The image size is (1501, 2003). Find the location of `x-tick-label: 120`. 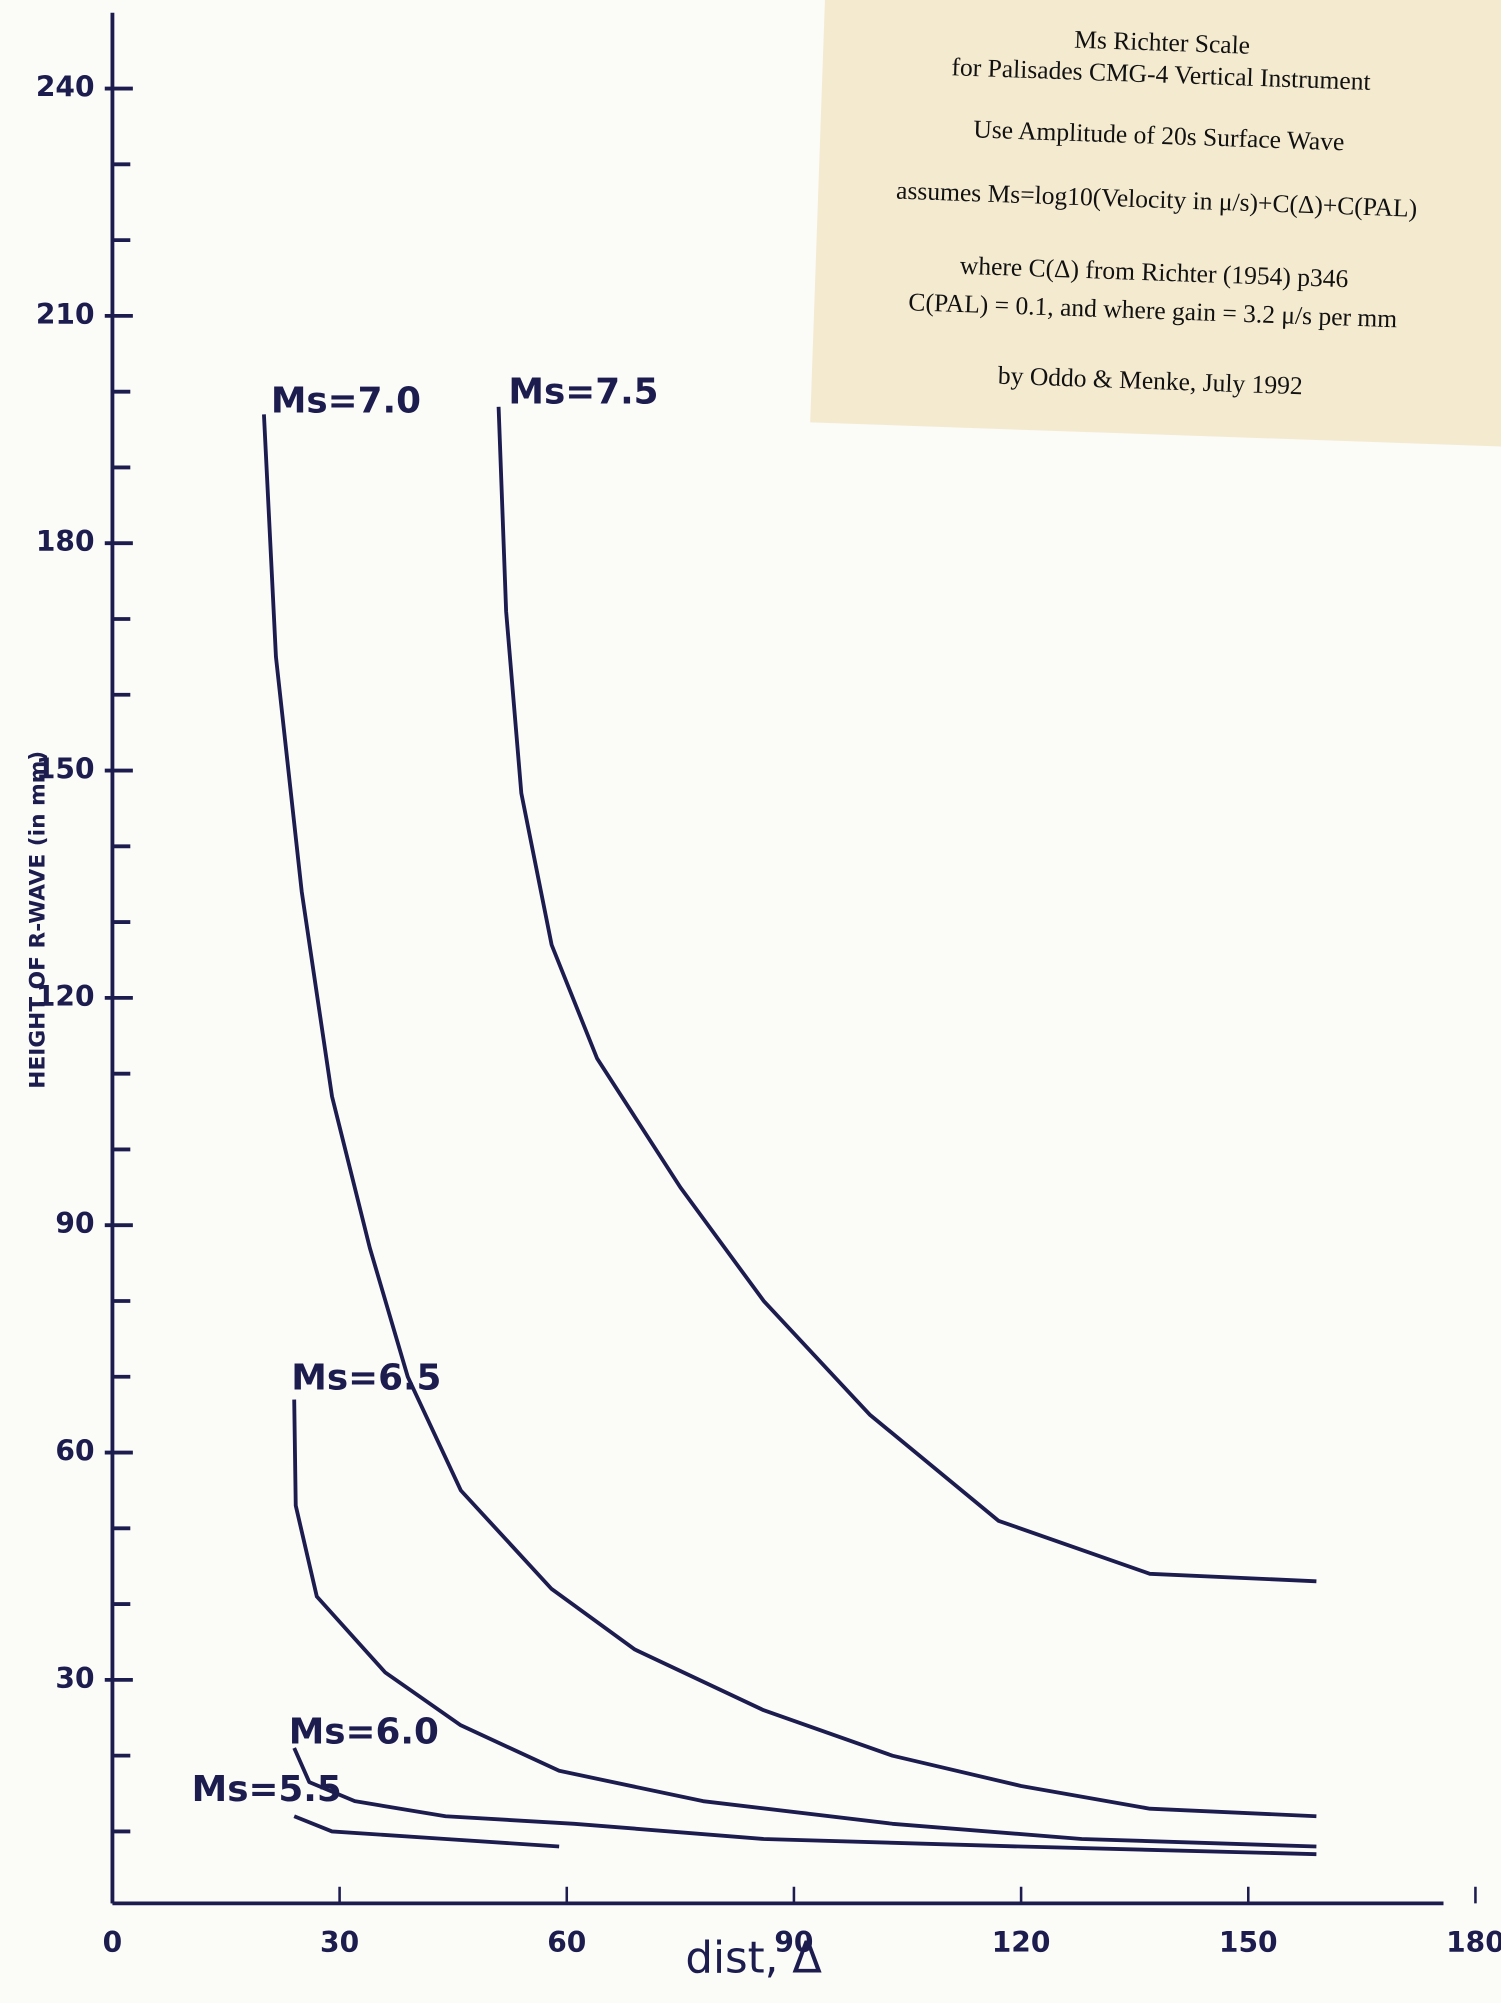

x-tick-label: 120 is located at coordinates (1021, 1942).